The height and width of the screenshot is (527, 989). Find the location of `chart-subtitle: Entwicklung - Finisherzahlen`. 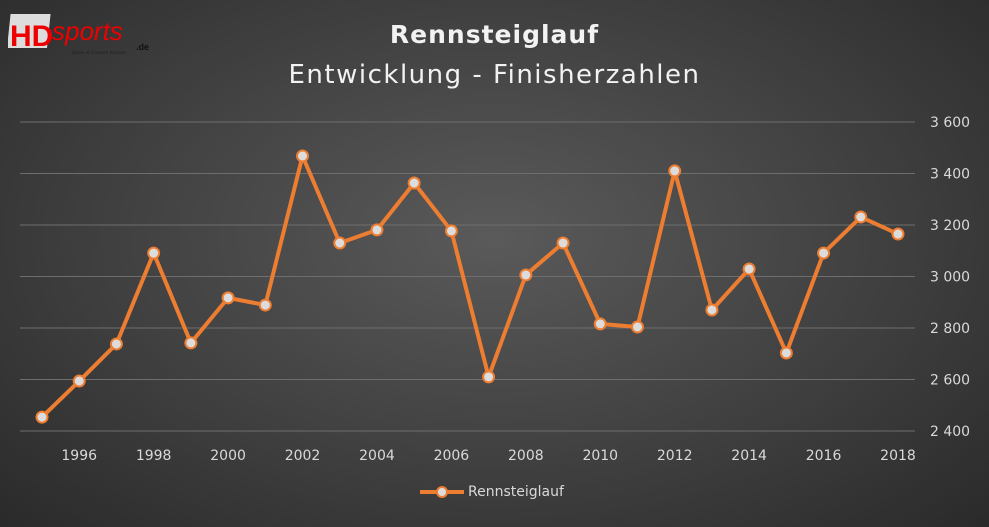

chart-subtitle: Entwicklung - Finisherzahlen is located at coordinates (494, 75).